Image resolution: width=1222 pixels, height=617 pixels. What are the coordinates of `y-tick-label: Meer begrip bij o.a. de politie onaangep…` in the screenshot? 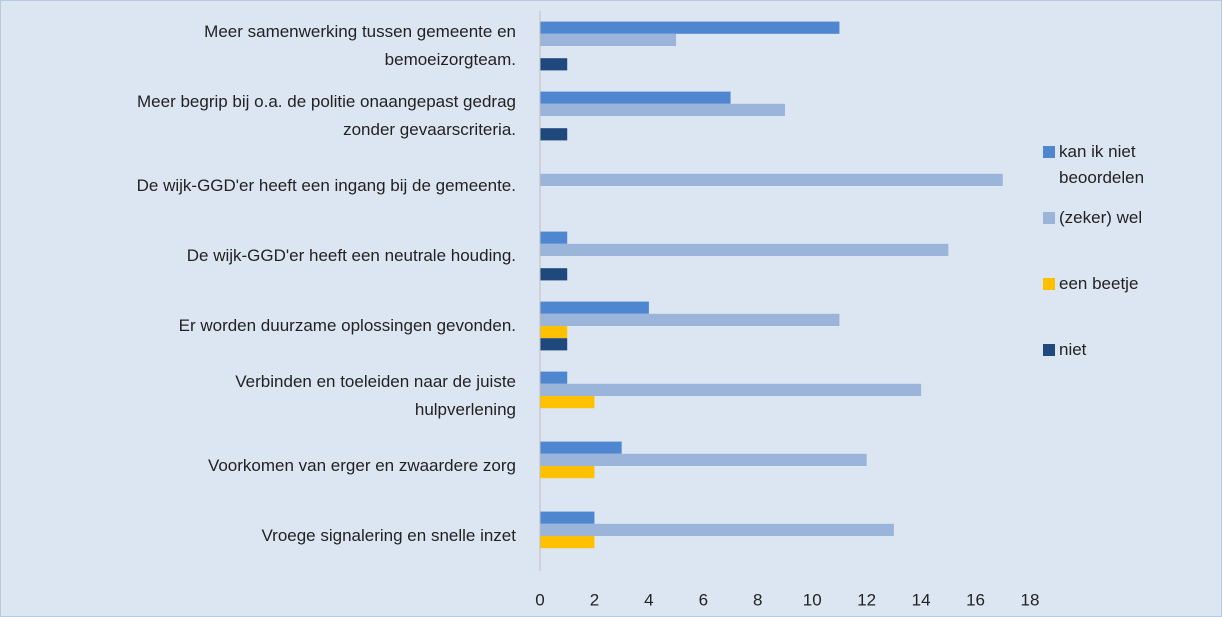 It's located at (326, 115).